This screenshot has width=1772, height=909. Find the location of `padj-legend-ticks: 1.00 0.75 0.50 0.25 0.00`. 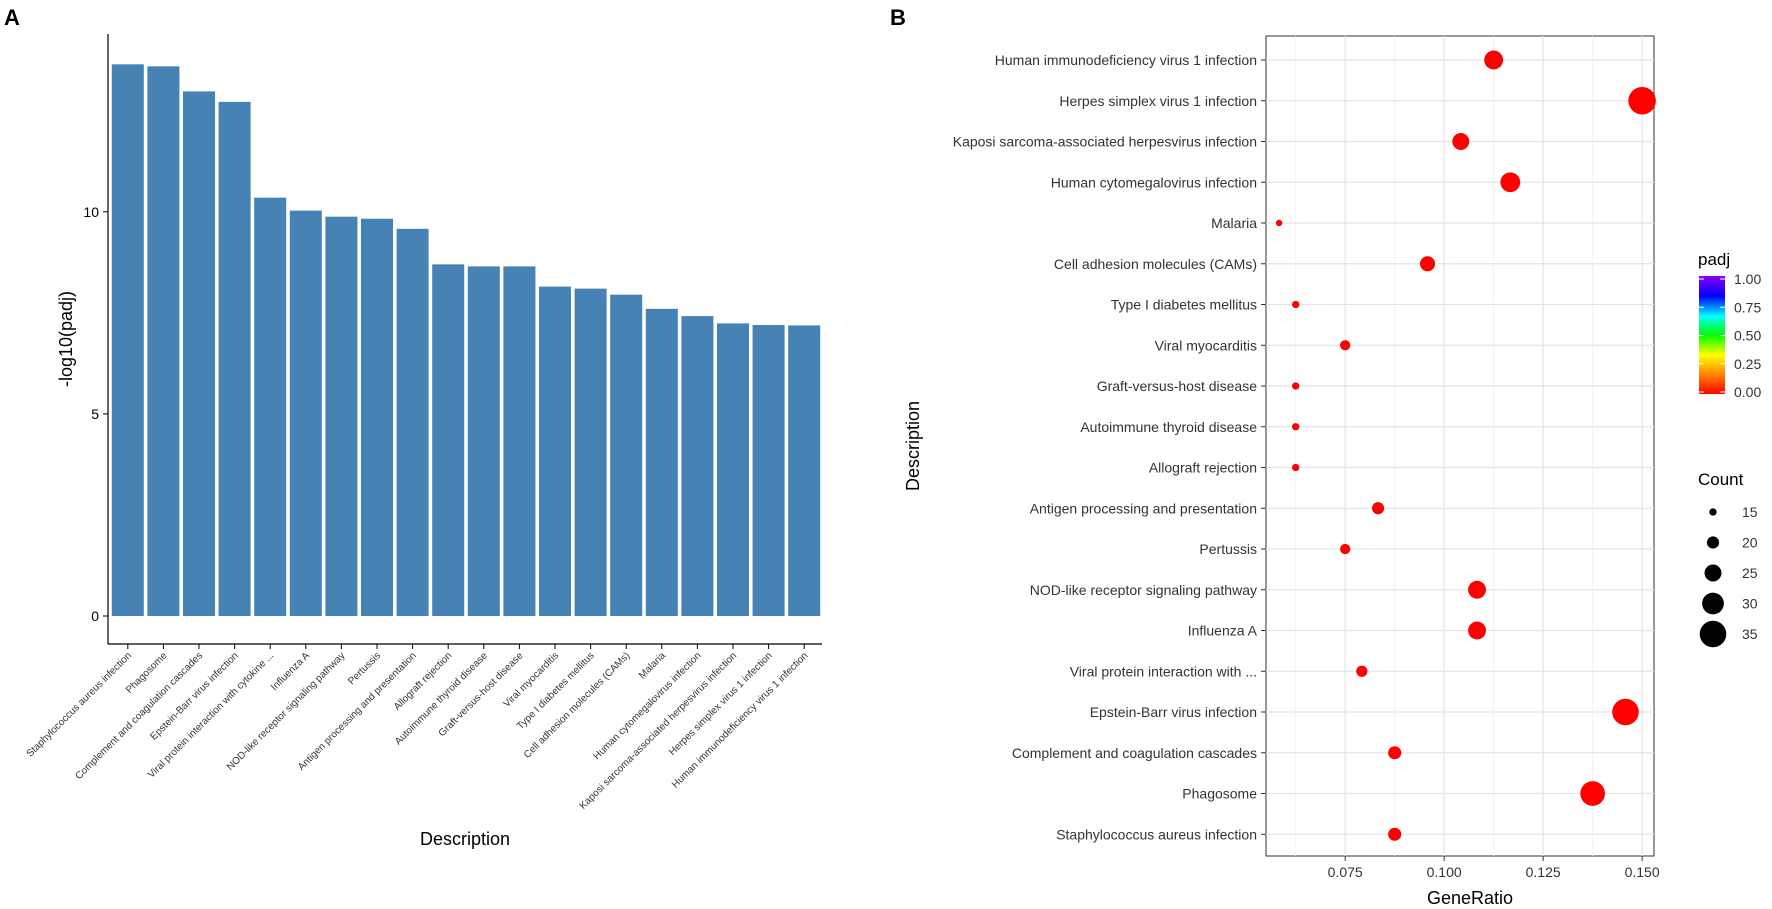

padj-legend-ticks: 1.00 0.75 0.50 0.25 0.00 is located at coordinates (1730, 335).